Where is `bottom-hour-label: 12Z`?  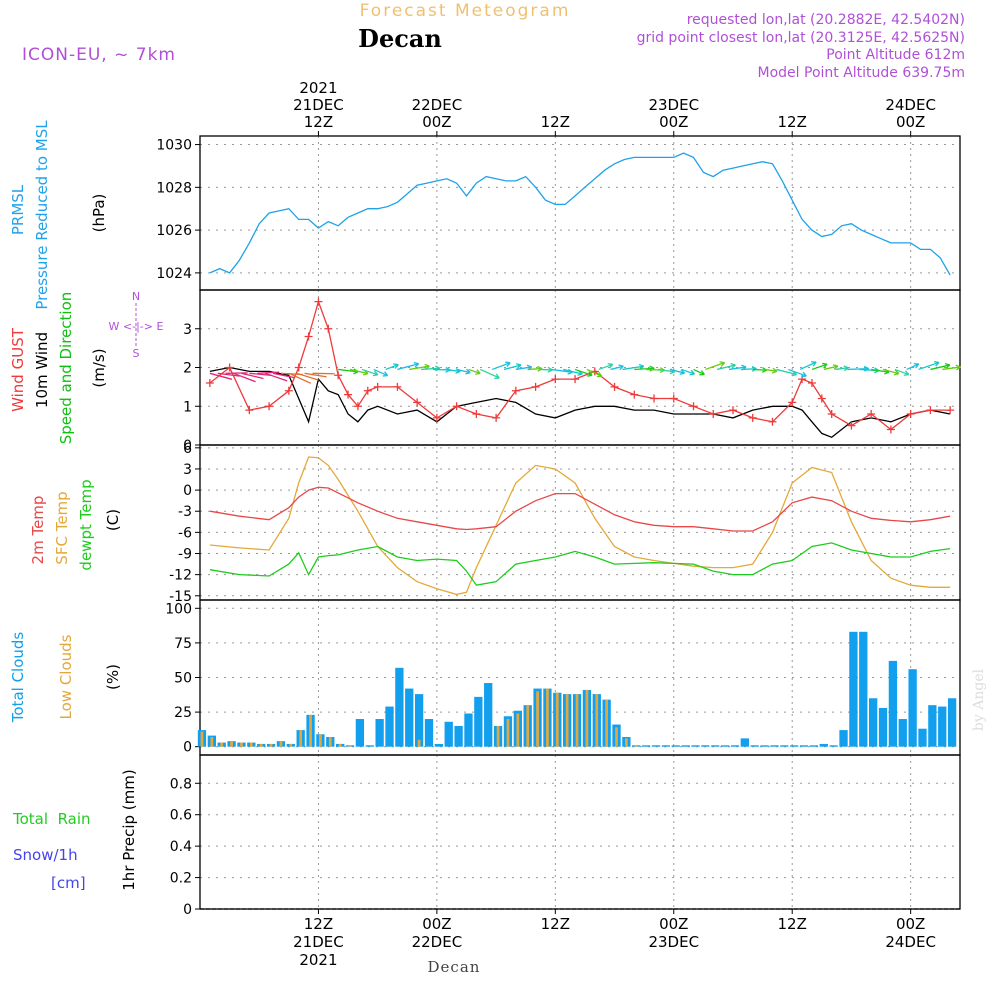
bottom-hour-label: 12Z is located at coordinates (555, 924).